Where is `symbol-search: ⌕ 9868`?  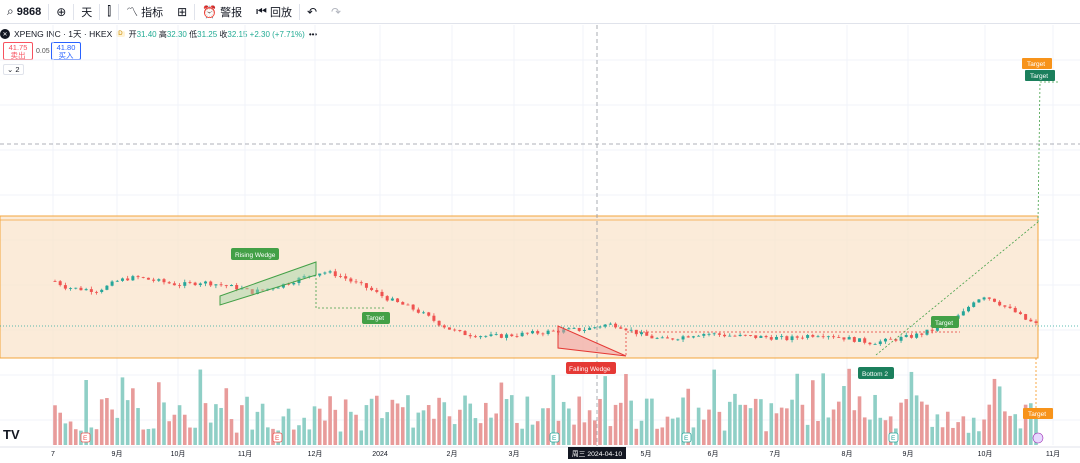
symbol-search: ⌕ 9868 is located at coordinates (24, 12).